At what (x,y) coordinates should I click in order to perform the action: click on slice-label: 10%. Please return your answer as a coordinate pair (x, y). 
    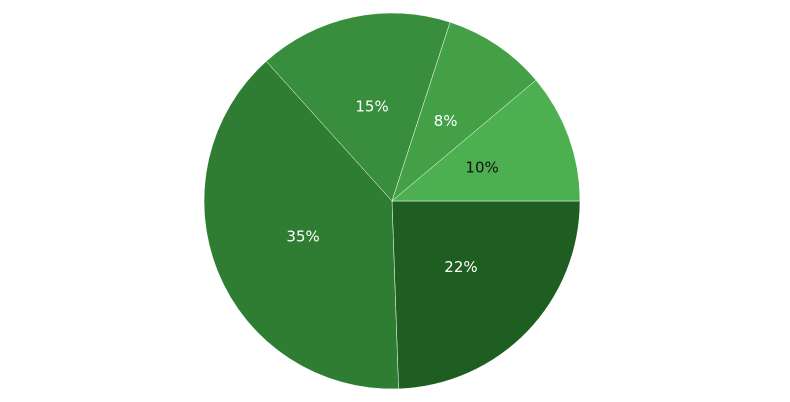
    Looking at the image, I should click on (481, 168).